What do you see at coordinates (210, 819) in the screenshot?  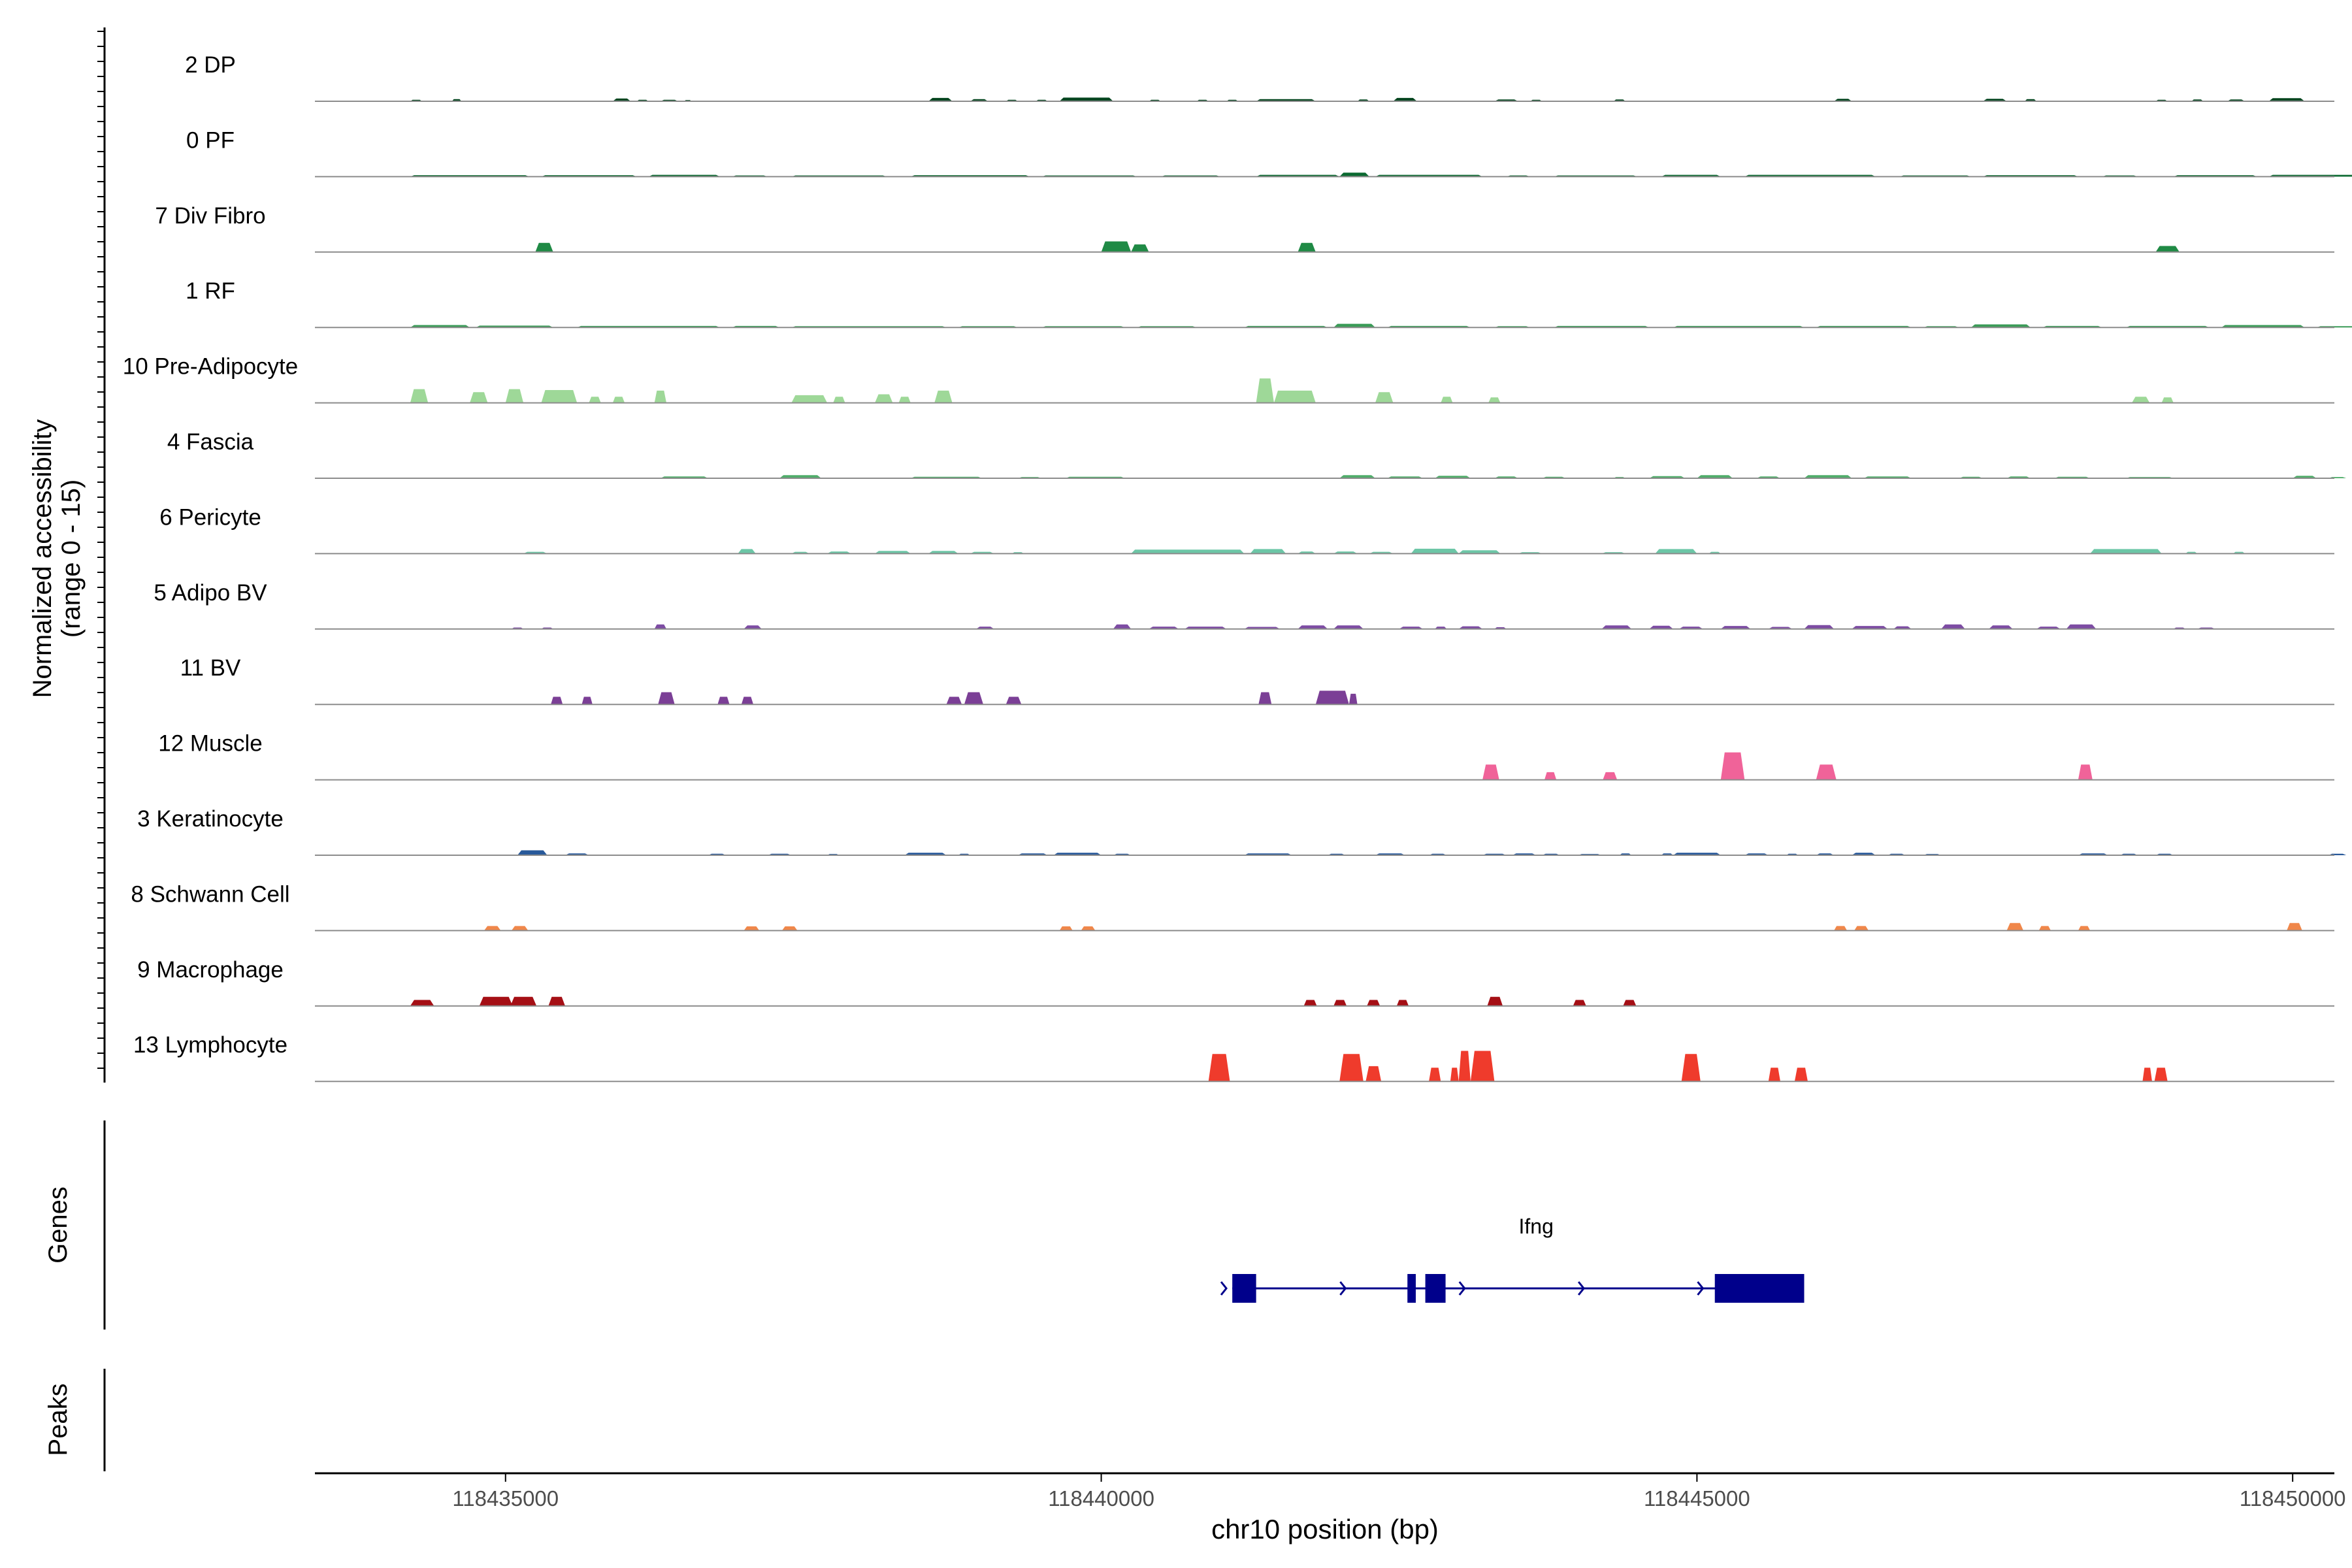 I see `track-label: 3 Keratinocyte` at bounding box center [210, 819].